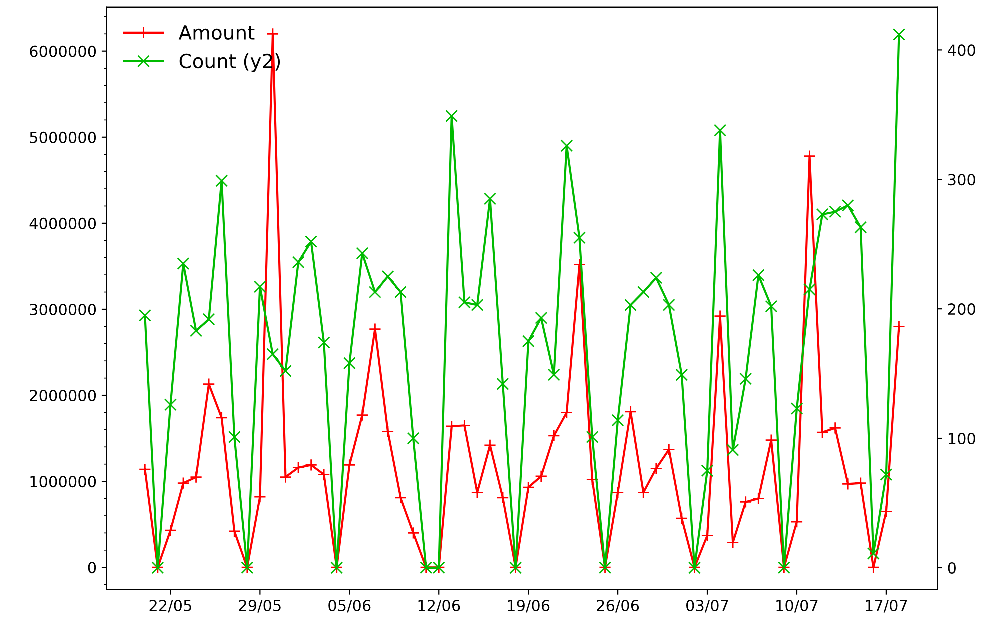 This screenshot has width=989, height=623. What do you see at coordinates (962, 180) in the screenshot?
I see `y2-tick-label: 300` at bounding box center [962, 180].